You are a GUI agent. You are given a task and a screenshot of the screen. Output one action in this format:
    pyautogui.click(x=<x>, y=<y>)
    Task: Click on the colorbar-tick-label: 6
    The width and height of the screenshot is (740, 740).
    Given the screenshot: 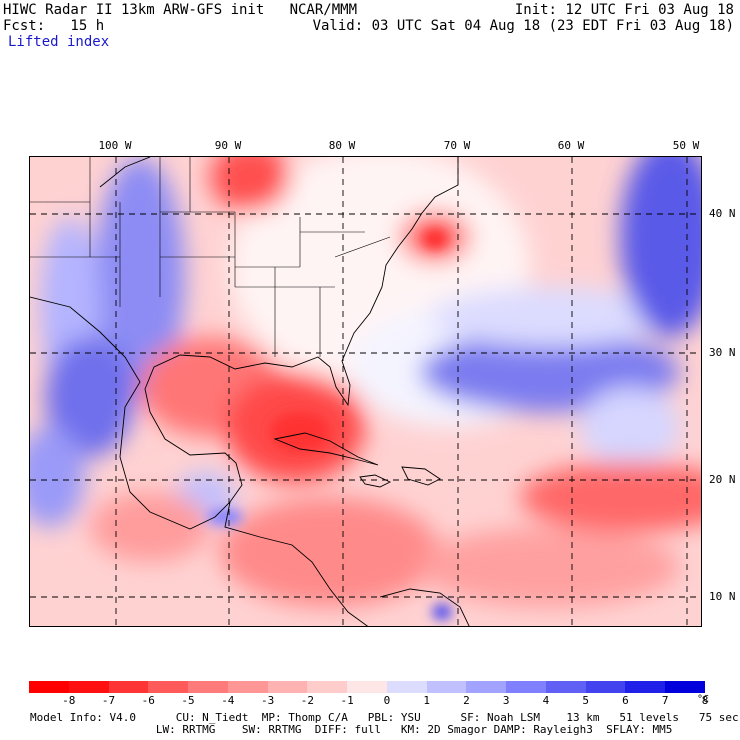 What is the action you would take?
    pyautogui.click(x=625, y=700)
    